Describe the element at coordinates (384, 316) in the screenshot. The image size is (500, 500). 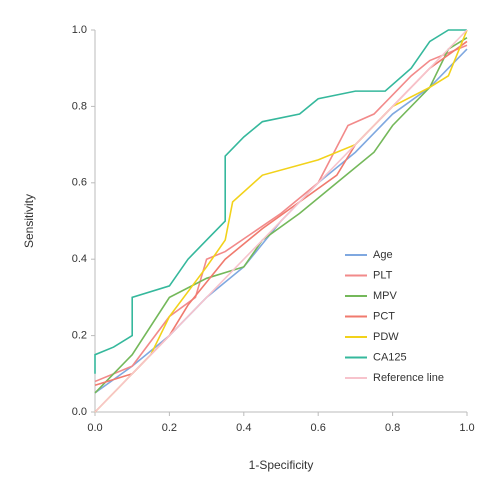
I see `legend-label: PCT` at that location.